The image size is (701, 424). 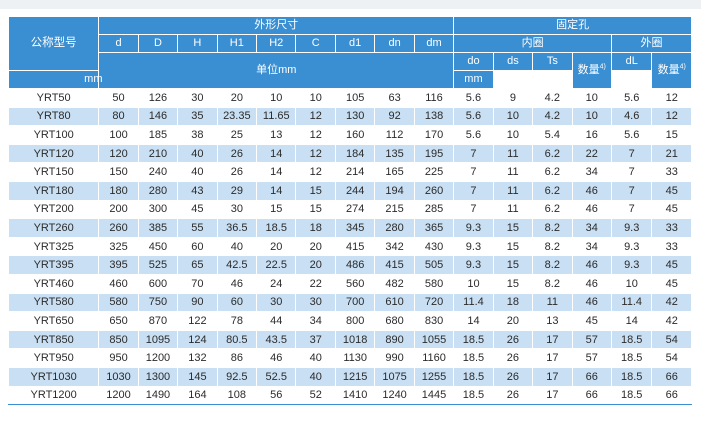 What do you see at coordinates (315, 98) in the screenshot?
I see `value-cell: 10` at bounding box center [315, 98].